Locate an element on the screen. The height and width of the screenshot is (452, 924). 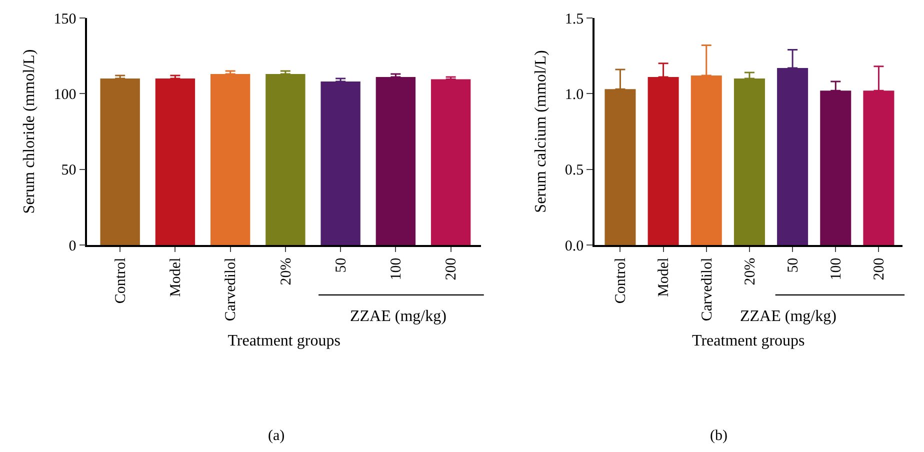
y-tick-label: 0 is located at coordinates (72, 246).